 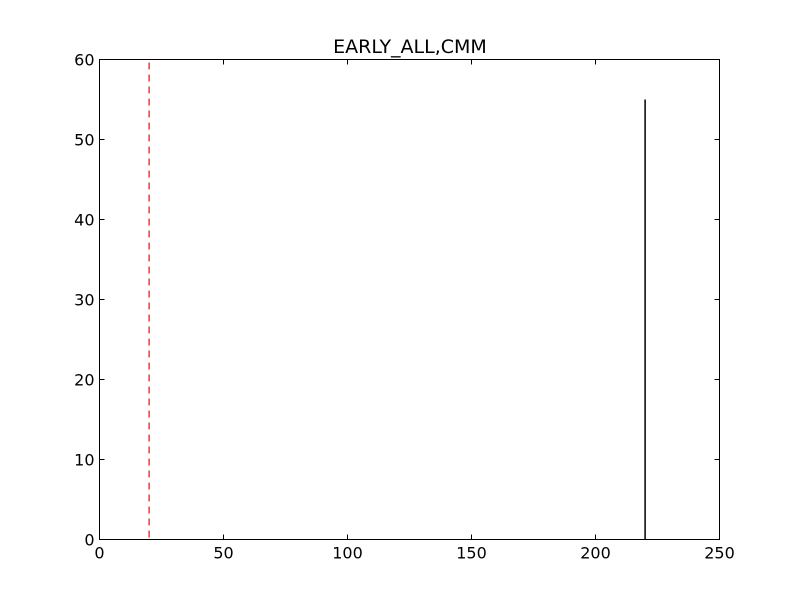 I want to click on y-tick-label: 30, so click(x=84, y=300).